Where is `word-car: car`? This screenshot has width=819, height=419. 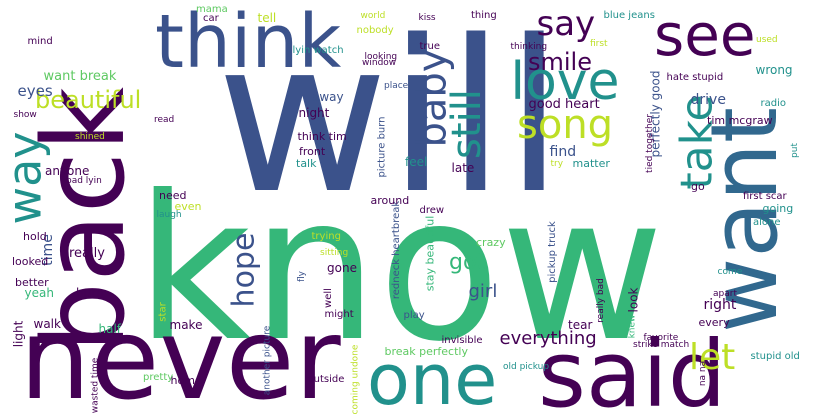 word-car: car is located at coordinates (211, 18).